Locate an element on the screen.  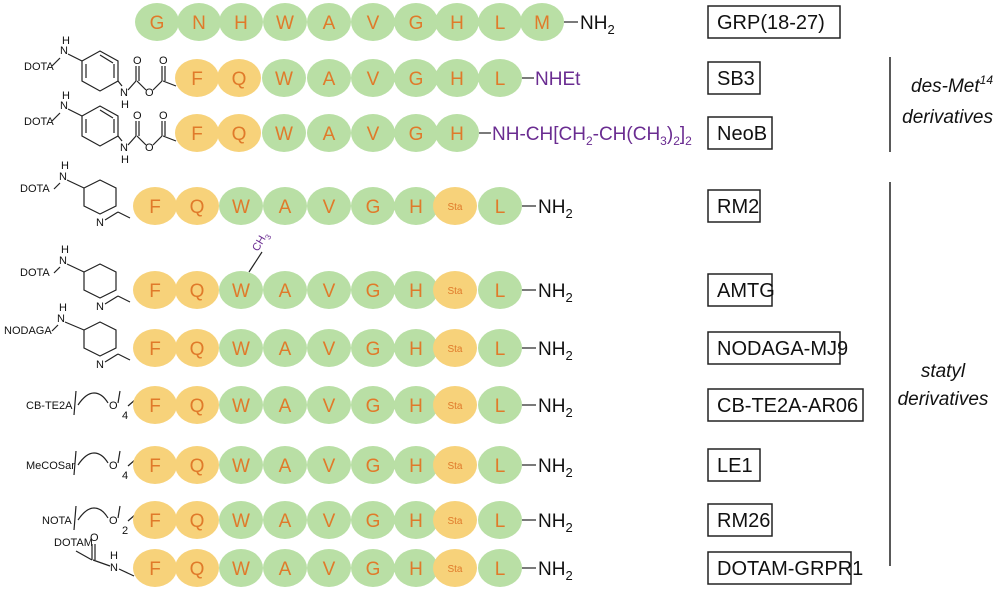
row-grp-18-27: G N H W A V G H L M NH2 is located at coordinates (375, 22).